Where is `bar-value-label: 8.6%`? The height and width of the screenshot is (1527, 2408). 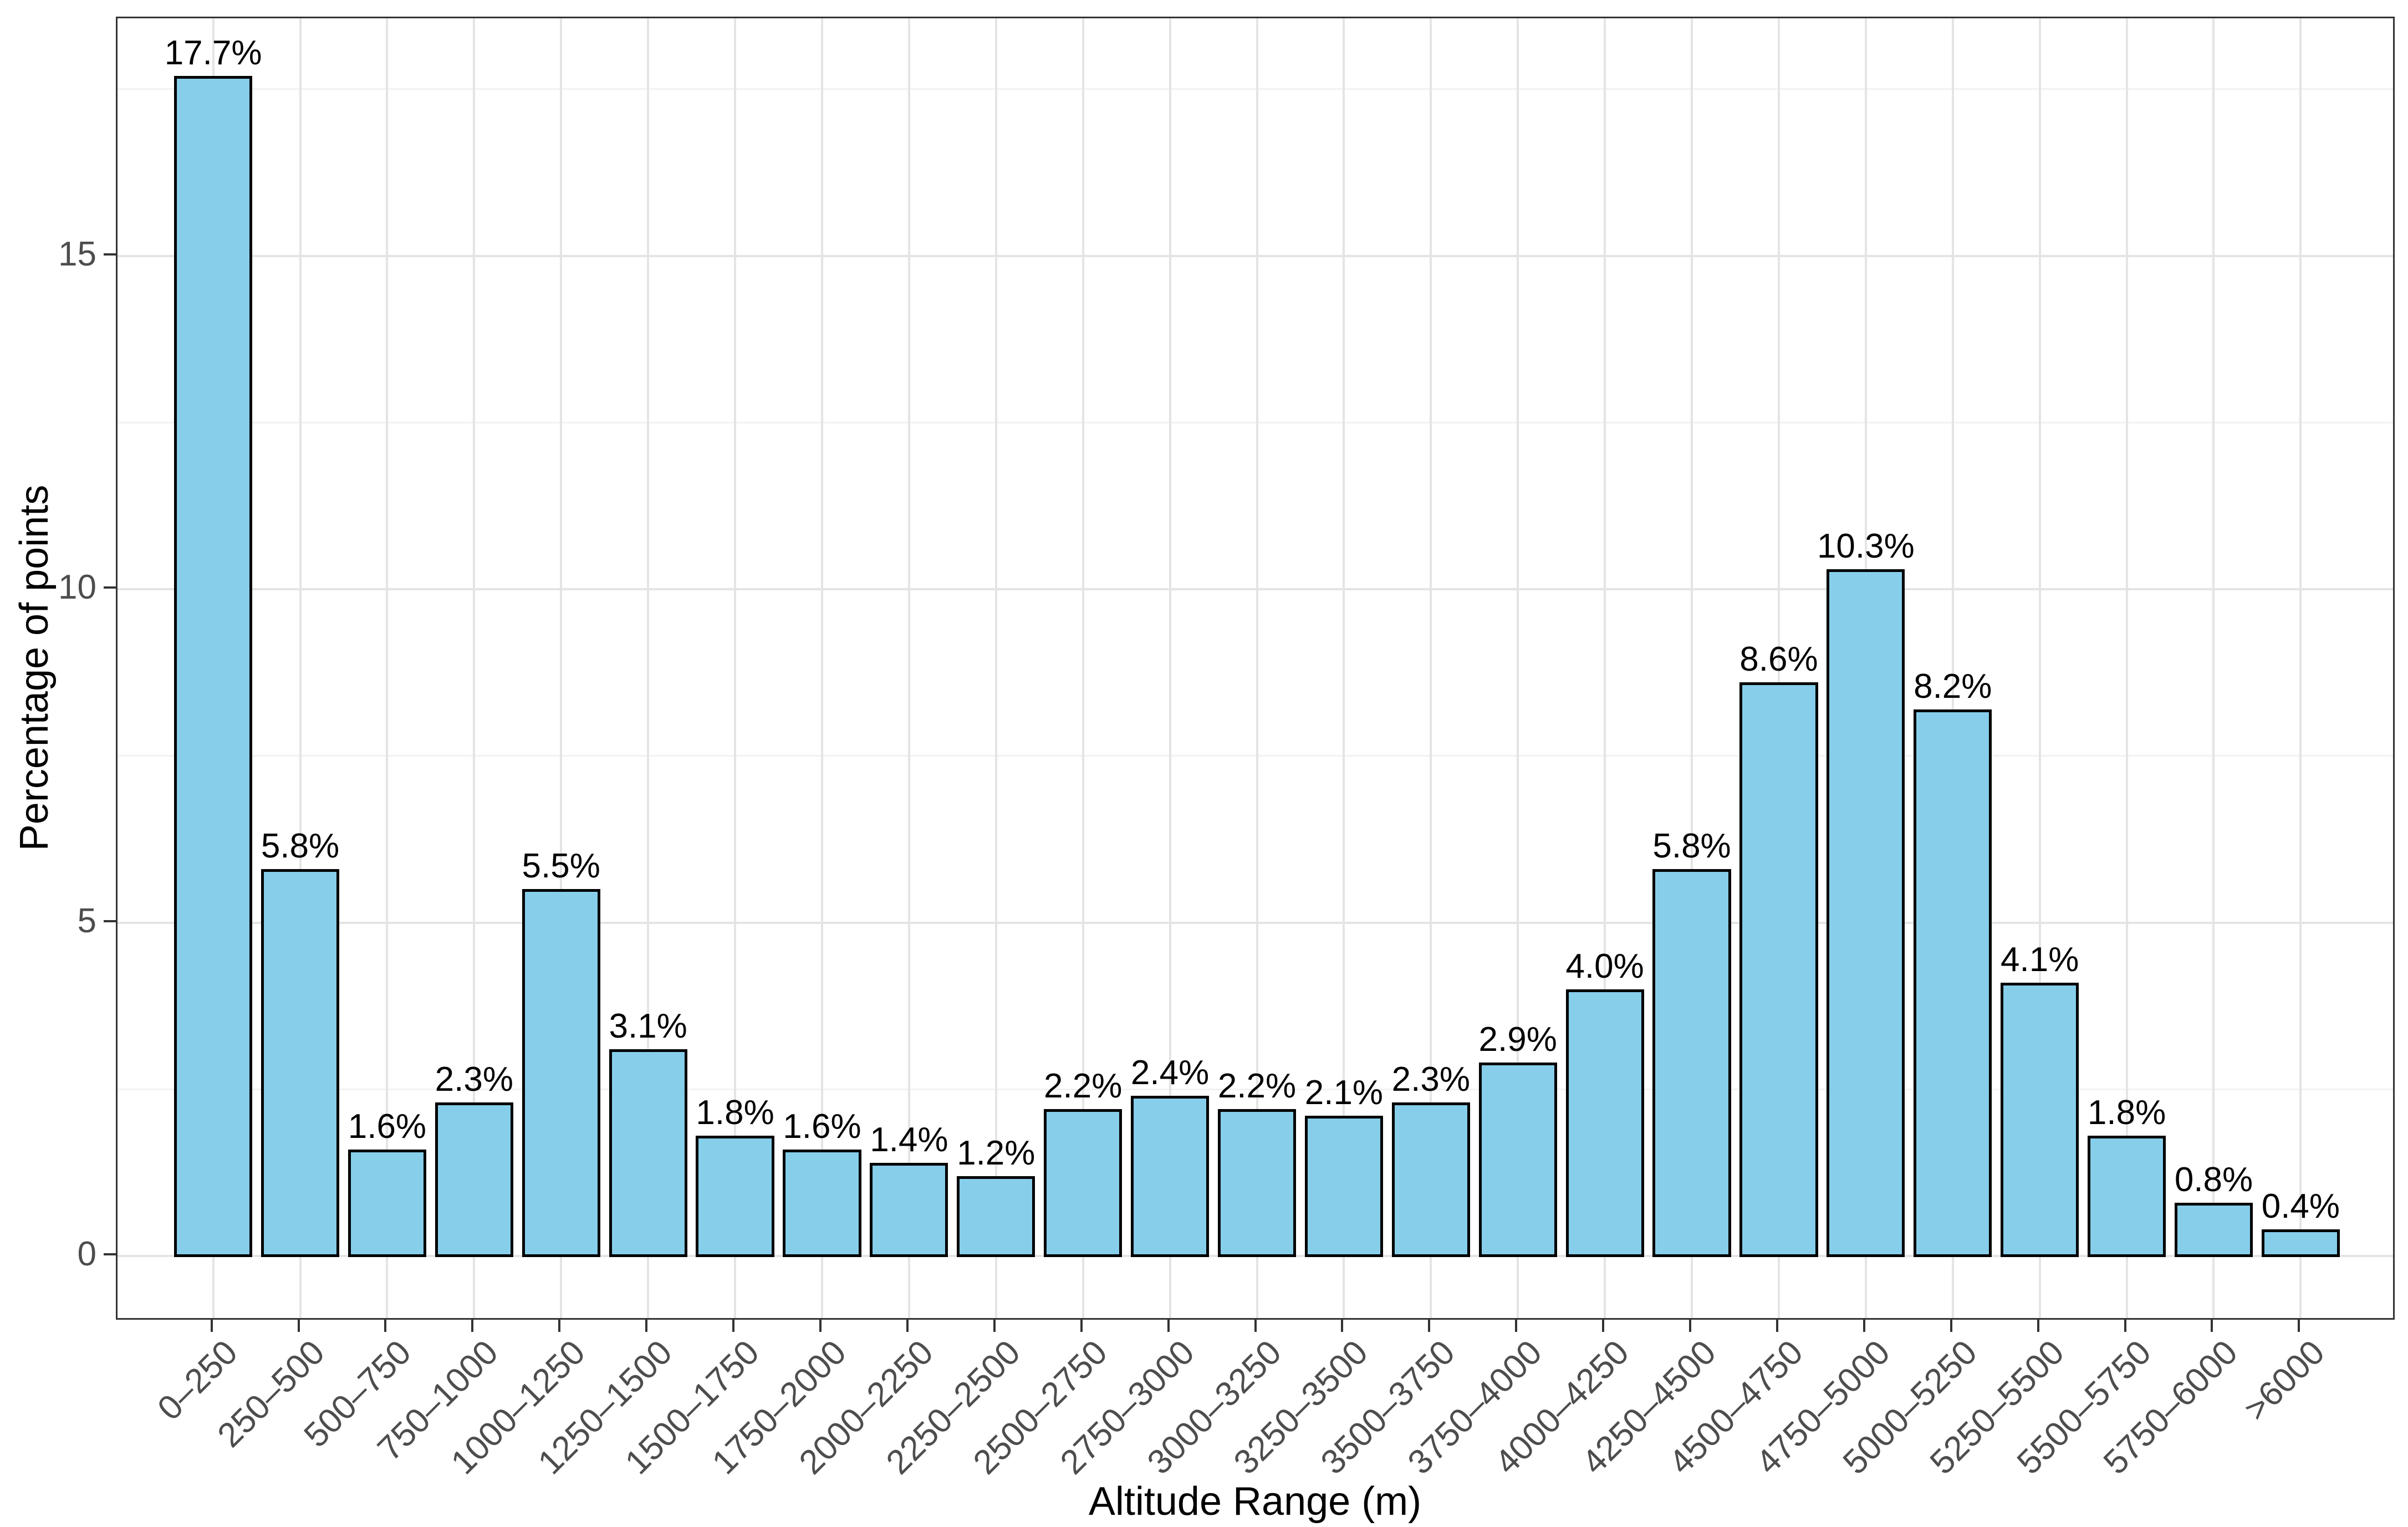
bar-value-label: 8.6% is located at coordinates (1778, 659).